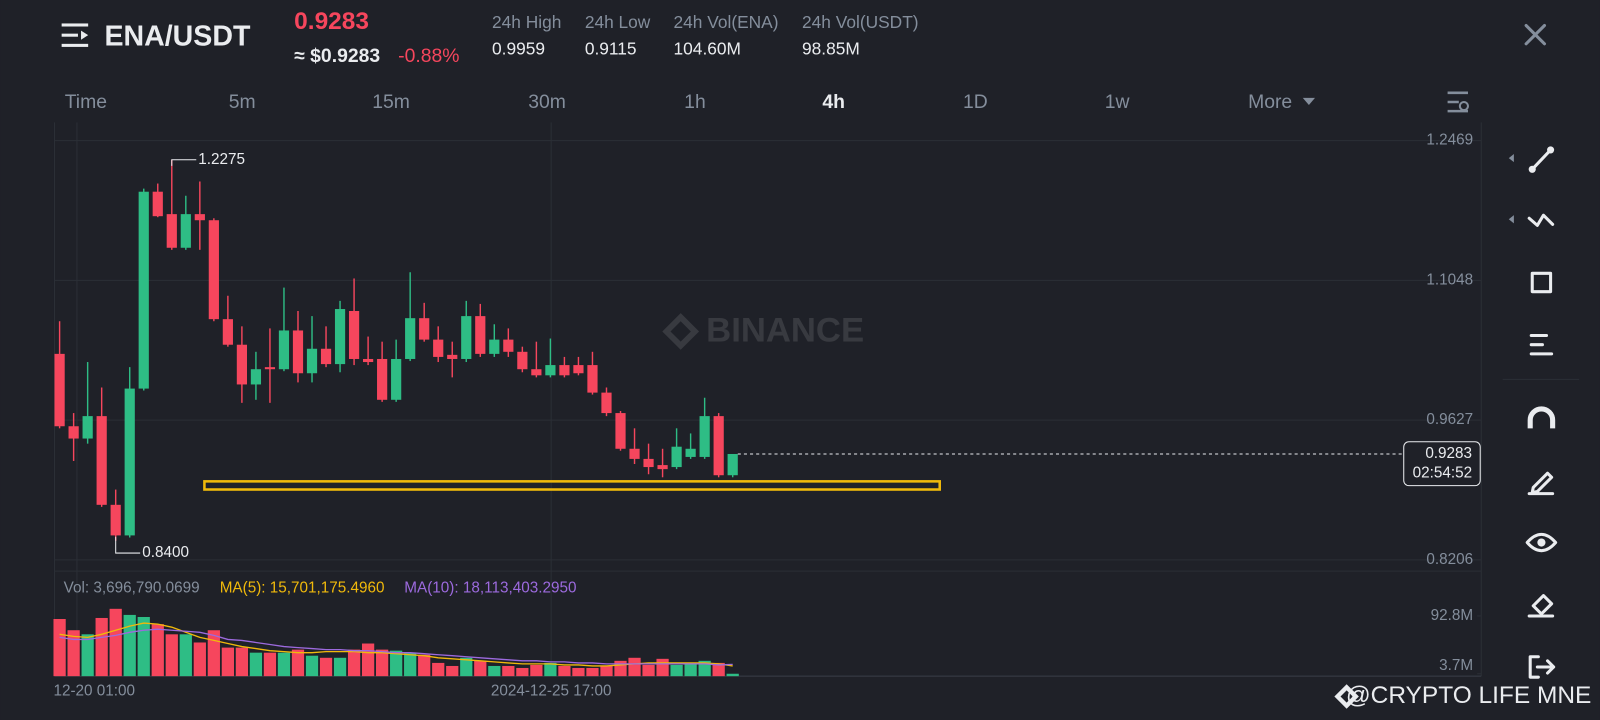 Image resolution: width=1600 pixels, height=720 pixels. Describe the element at coordinates (1531, 159) in the screenshot. I see `tool-trendline` at that location.